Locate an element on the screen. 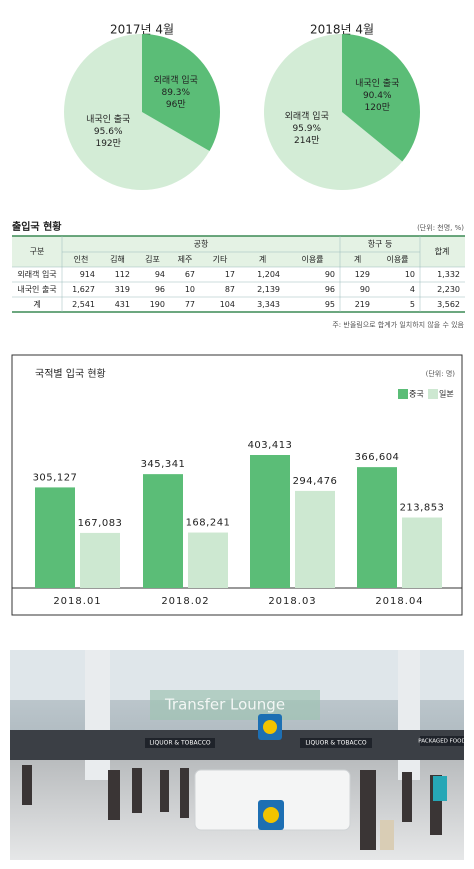 The image size is (474, 869). value-label: 305,127 is located at coordinates (55, 477).